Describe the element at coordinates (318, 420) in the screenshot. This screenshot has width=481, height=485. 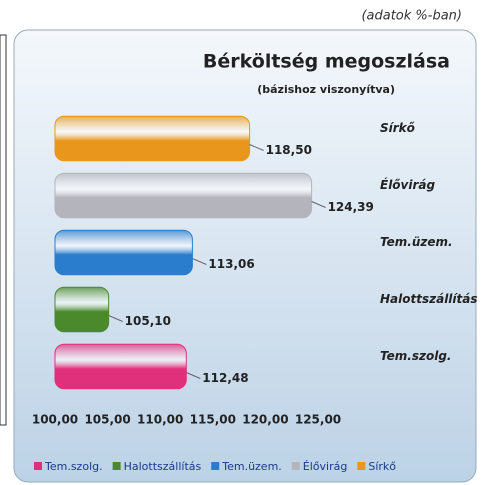
I see `x-tick-label: 125,00` at that location.